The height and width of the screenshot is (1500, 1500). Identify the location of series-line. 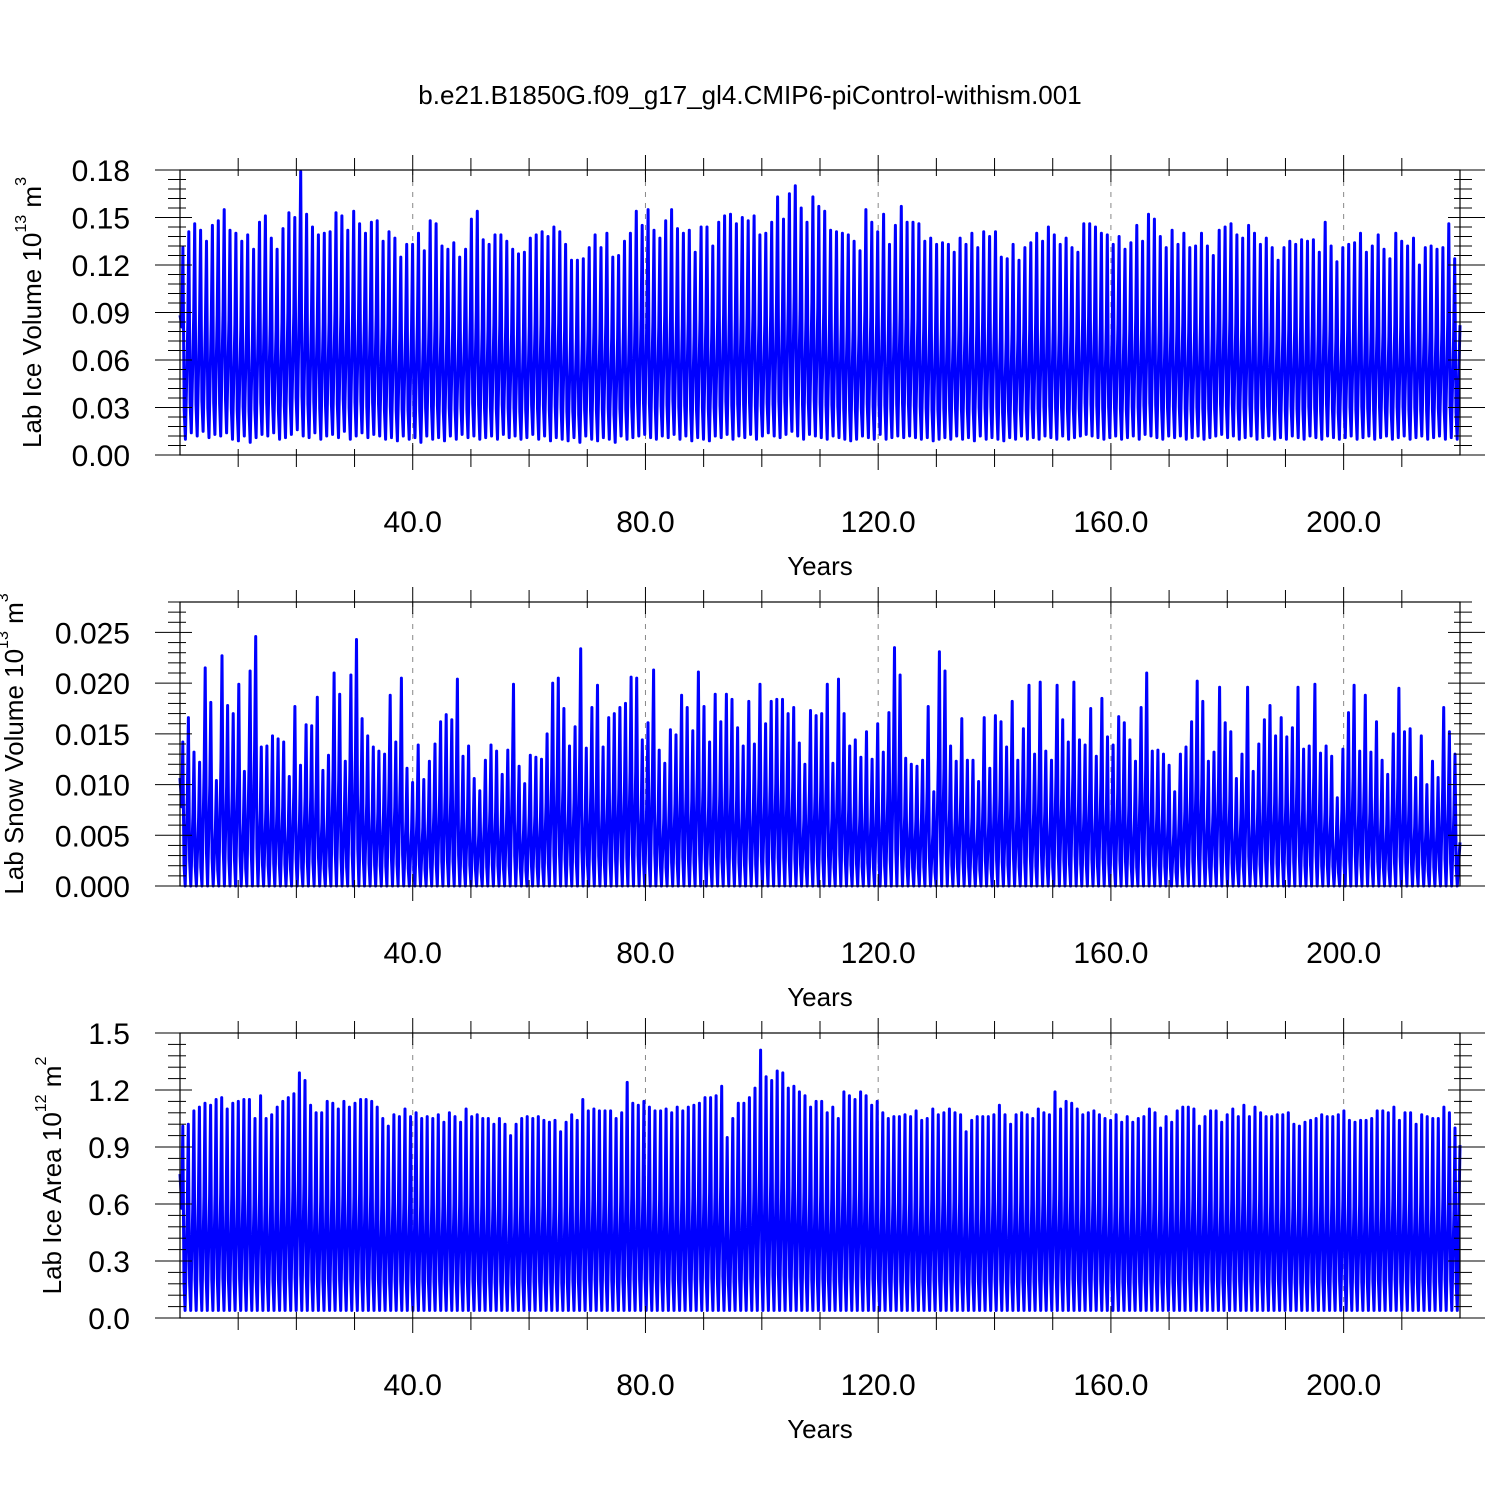
(820, 761).